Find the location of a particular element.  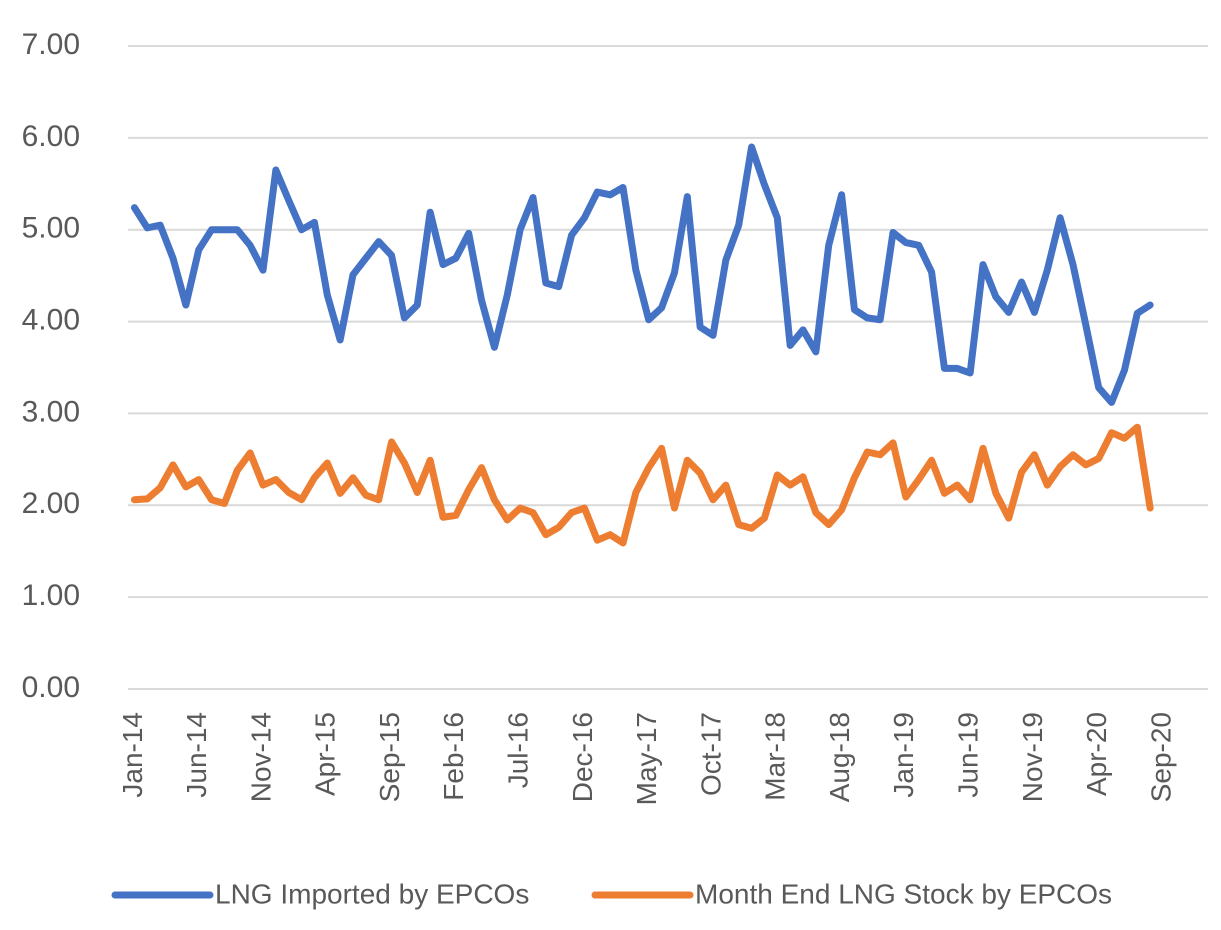

x-tick-label: Feb-16 is located at coordinates (453, 756).